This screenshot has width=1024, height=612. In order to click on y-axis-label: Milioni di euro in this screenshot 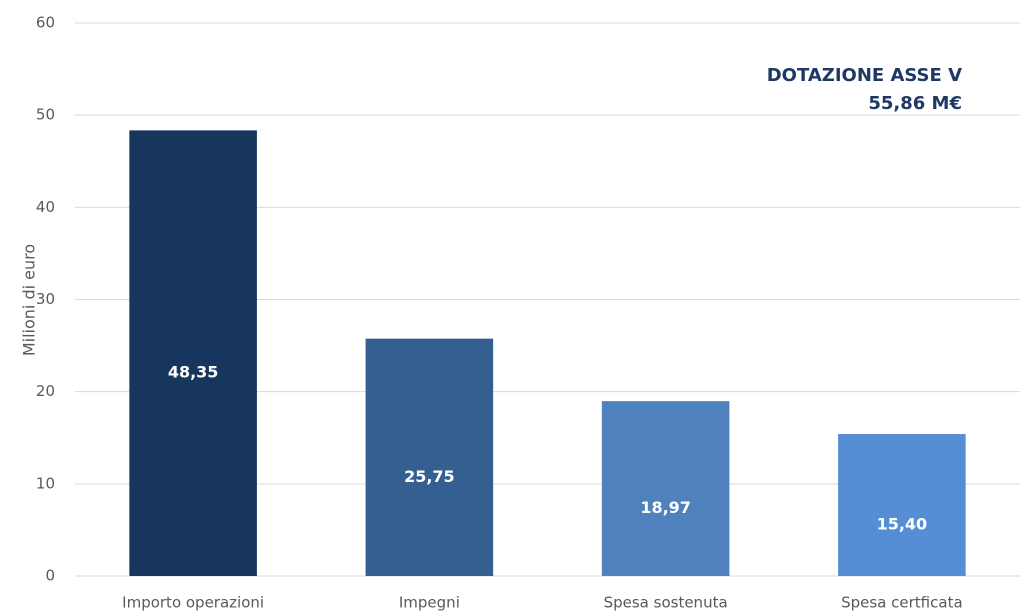, I will do `click(29, 300)`.